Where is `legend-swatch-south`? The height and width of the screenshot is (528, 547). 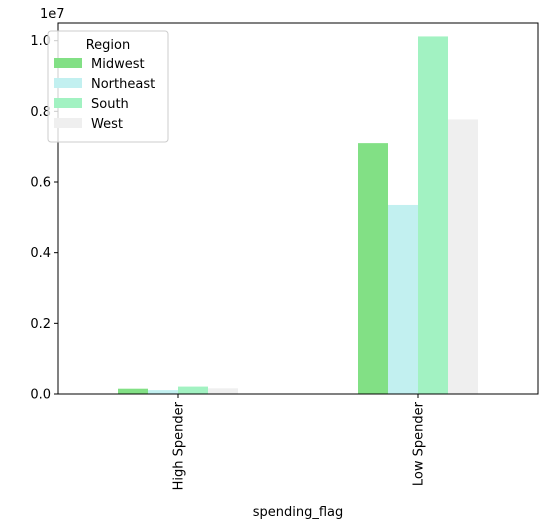 legend-swatch-south is located at coordinates (68, 103).